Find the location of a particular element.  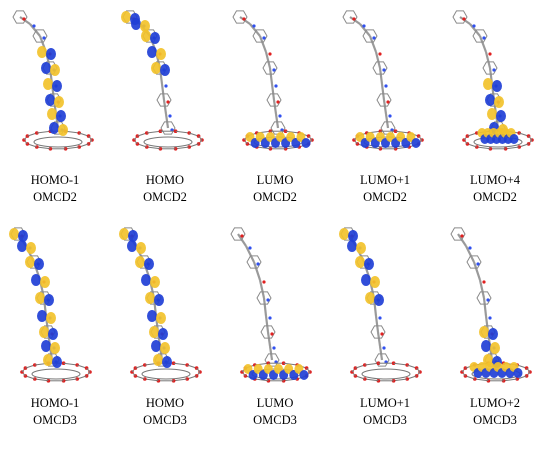

orbital-label: LUMO+1 is located at coordinates (385, 403).